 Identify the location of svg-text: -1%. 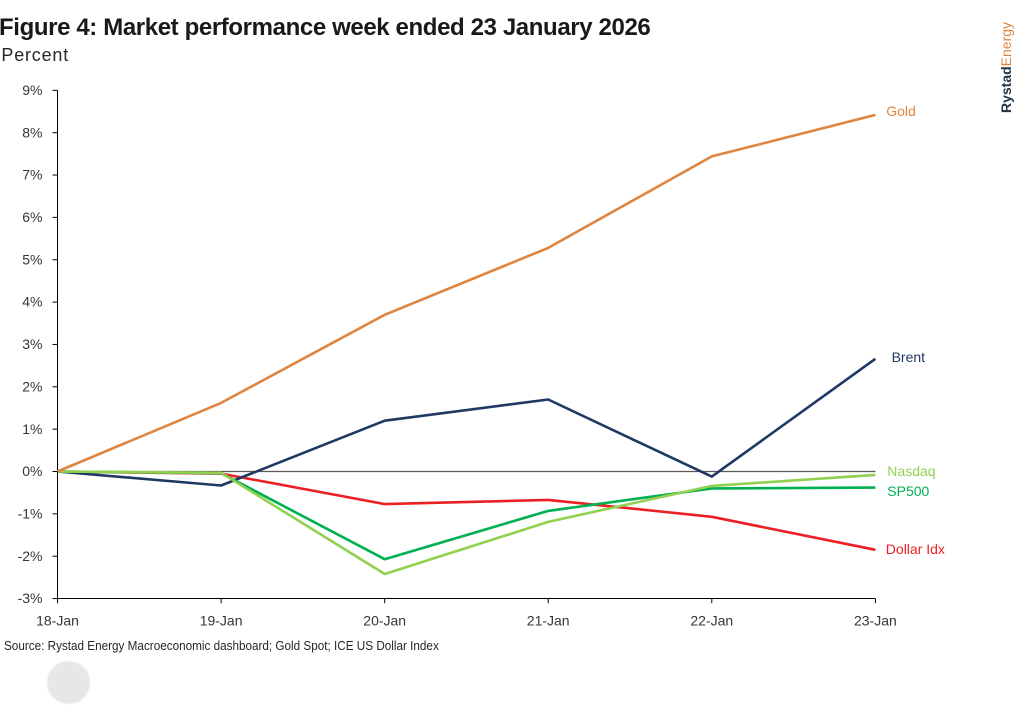
(30, 513).